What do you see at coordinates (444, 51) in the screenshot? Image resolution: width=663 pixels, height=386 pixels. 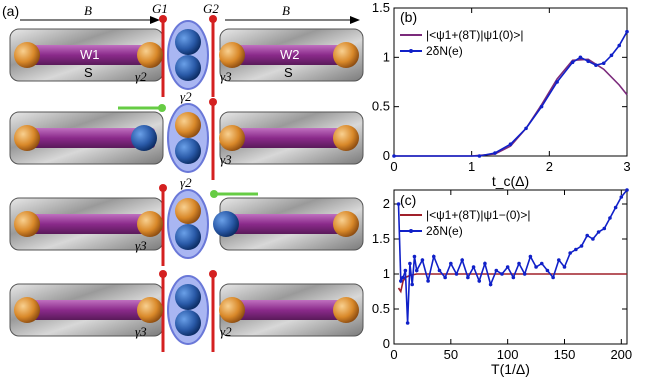 I see `legend-entry: 2δN(e)` at bounding box center [444, 51].